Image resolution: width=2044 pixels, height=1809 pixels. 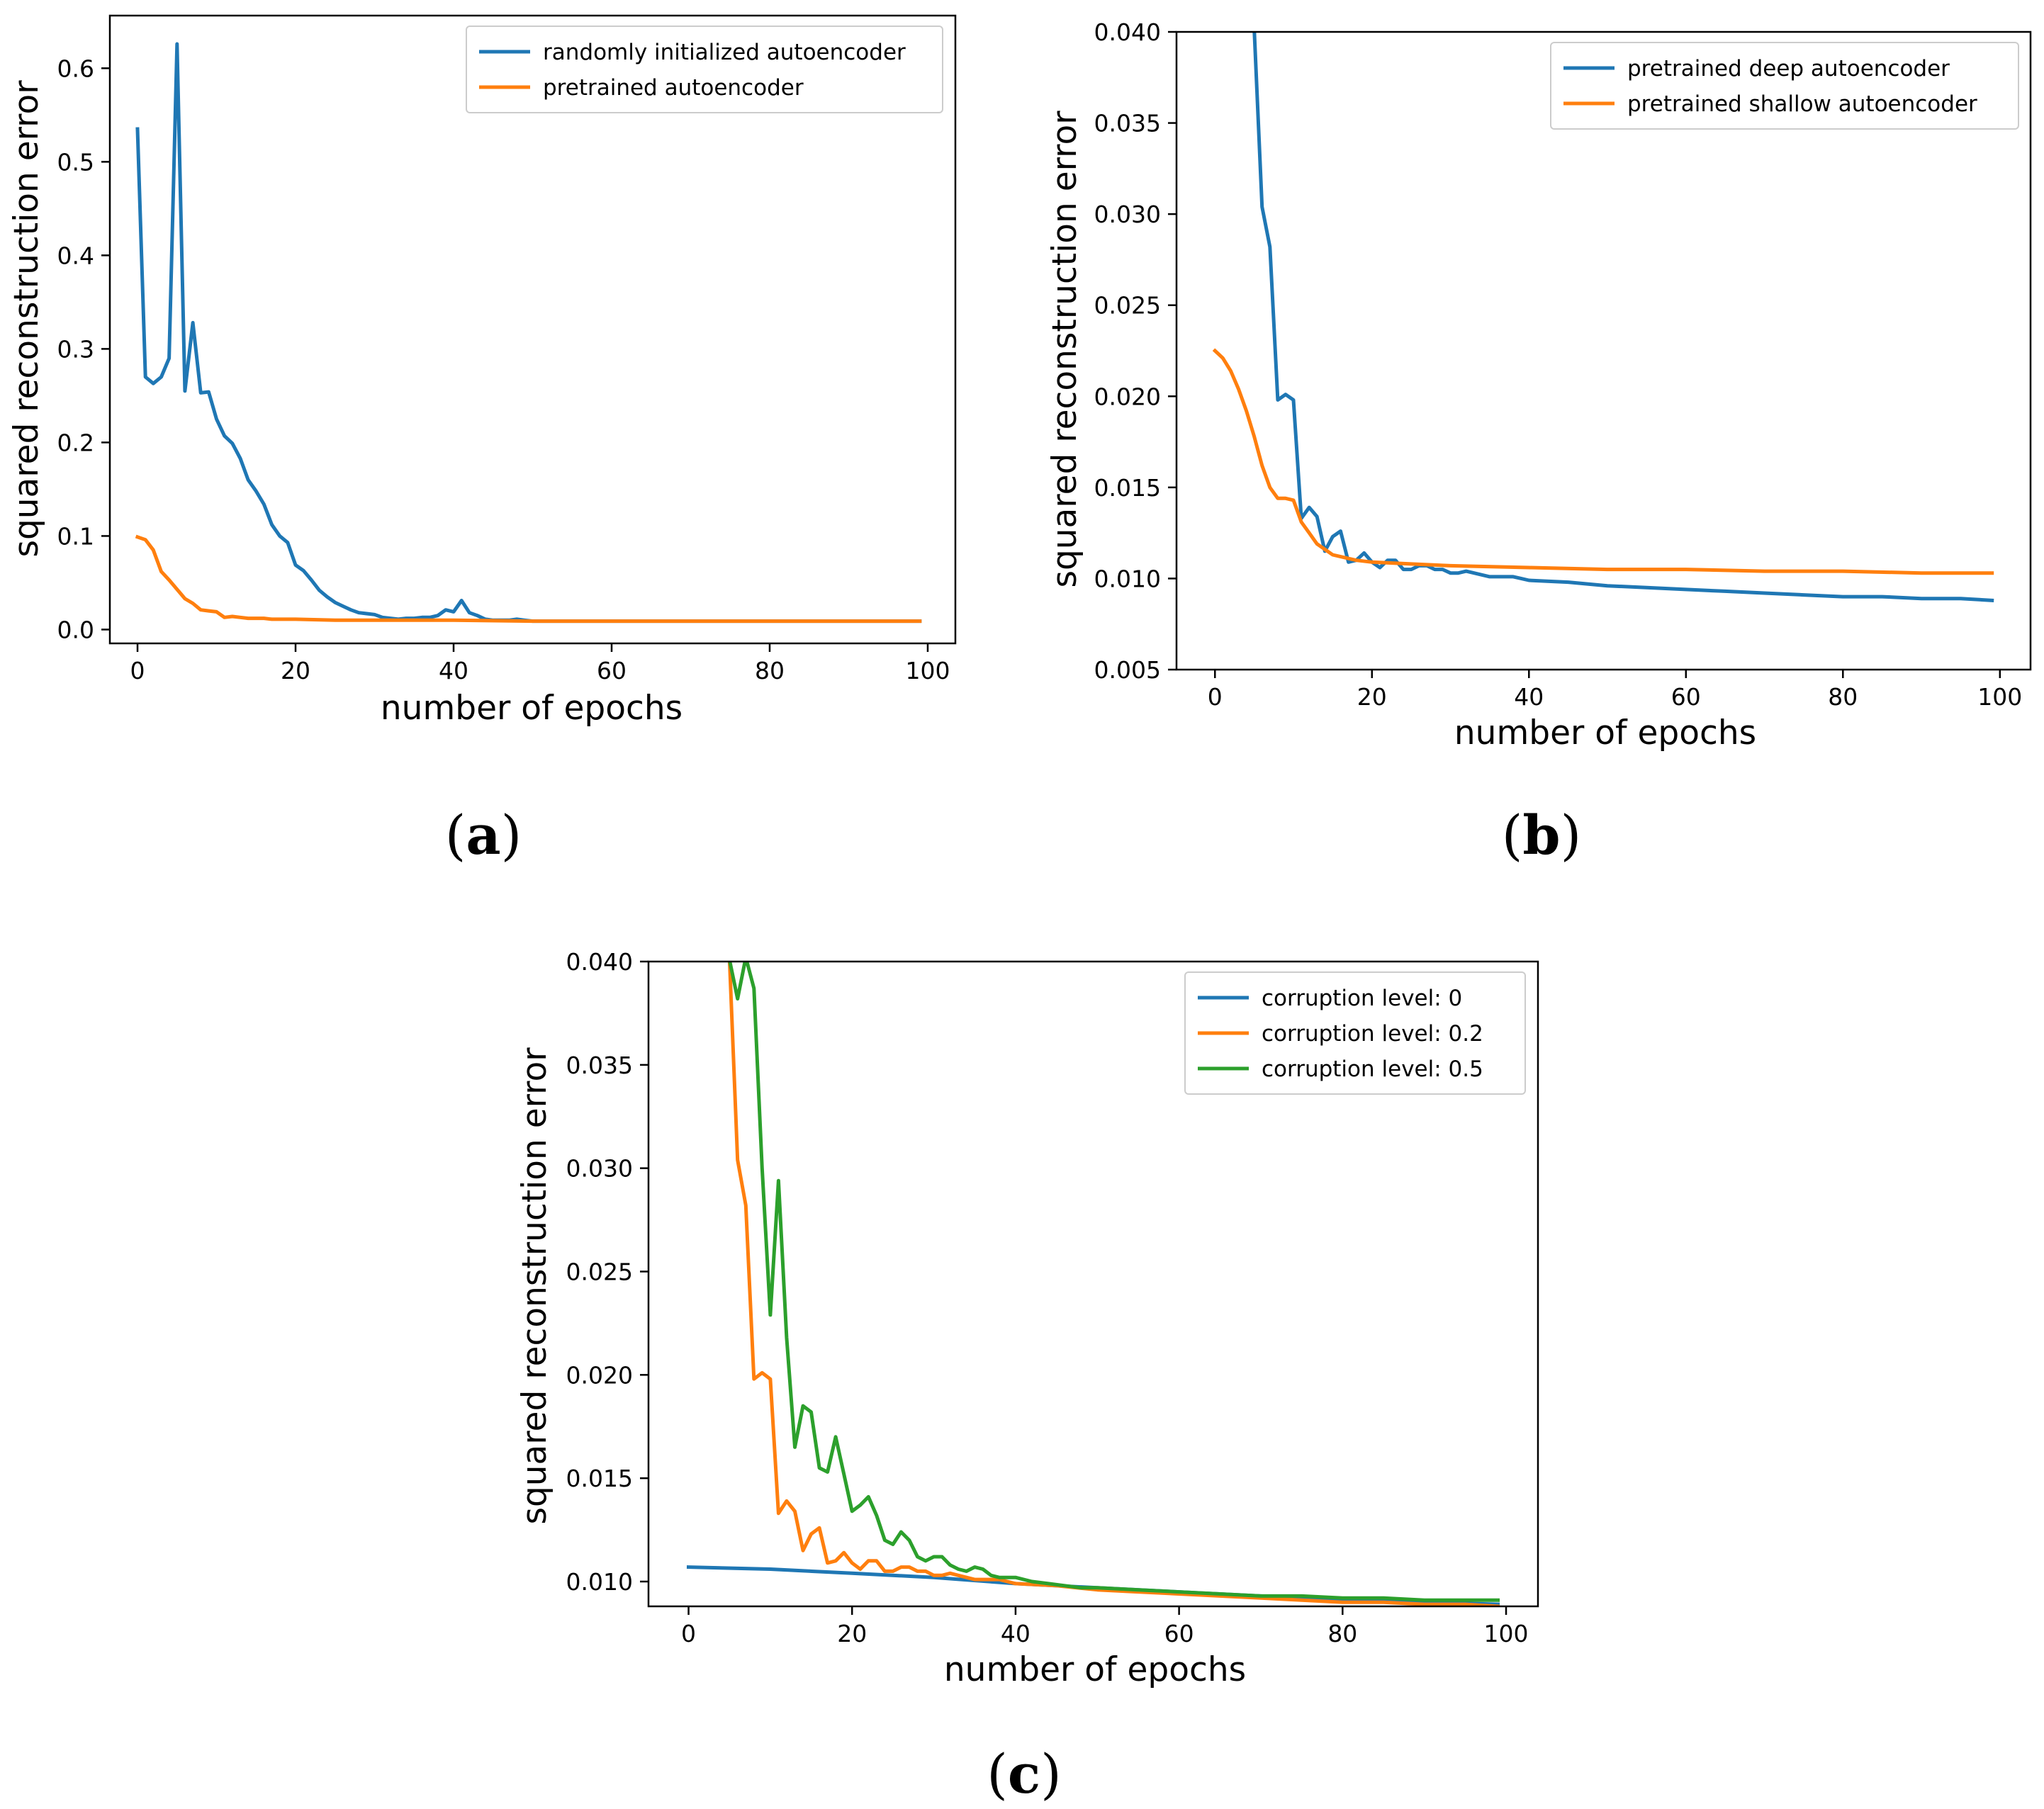 I want to click on legend-entry: corruption level: 0.5, so click(x=1372, y=1069).